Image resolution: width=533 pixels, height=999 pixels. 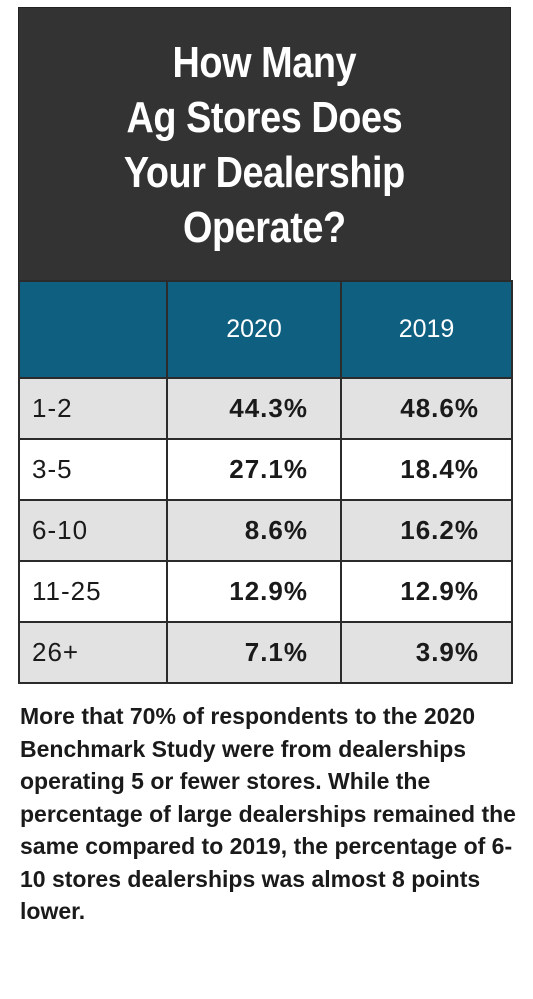 What do you see at coordinates (426, 530) in the screenshot?
I see `value-2019: 16.2%` at bounding box center [426, 530].